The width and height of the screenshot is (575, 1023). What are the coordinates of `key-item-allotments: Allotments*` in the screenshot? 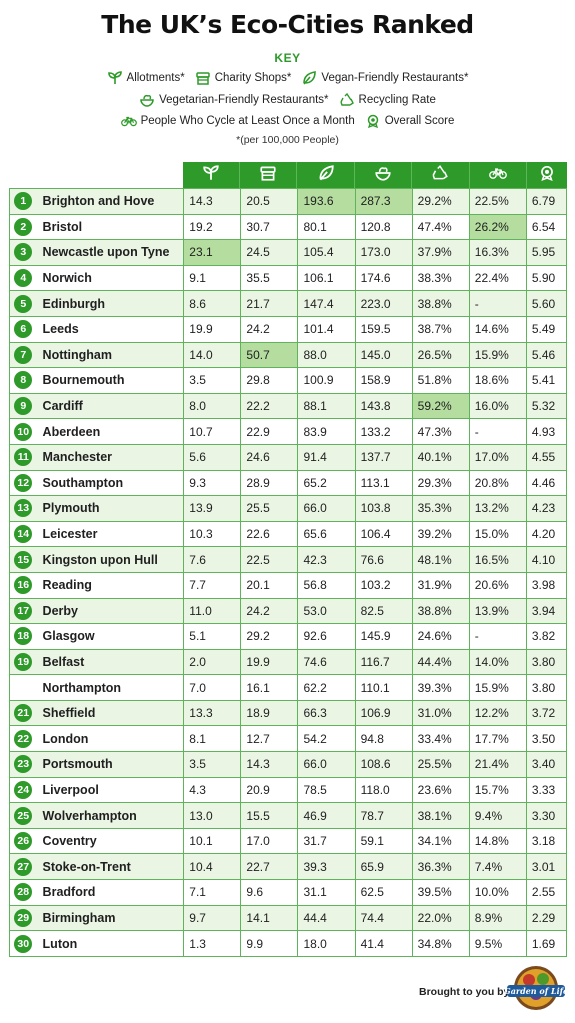 It's located at (146, 78).